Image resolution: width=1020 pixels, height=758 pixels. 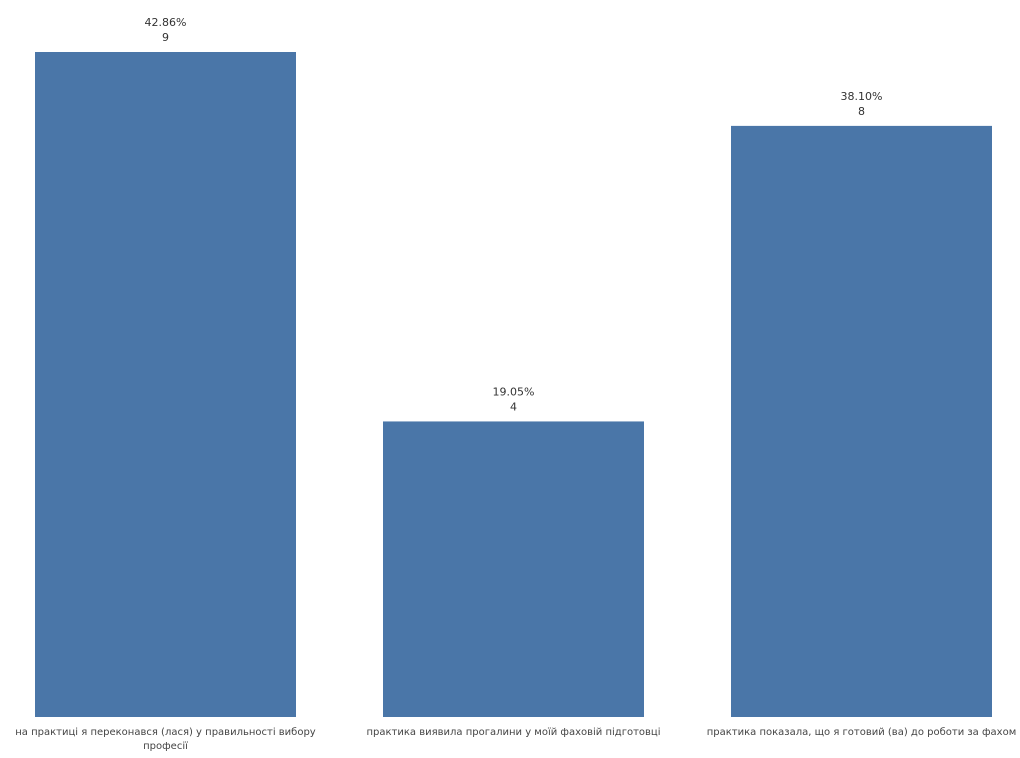 I want to click on bar-count-label-1: 9, so click(x=165, y=37).